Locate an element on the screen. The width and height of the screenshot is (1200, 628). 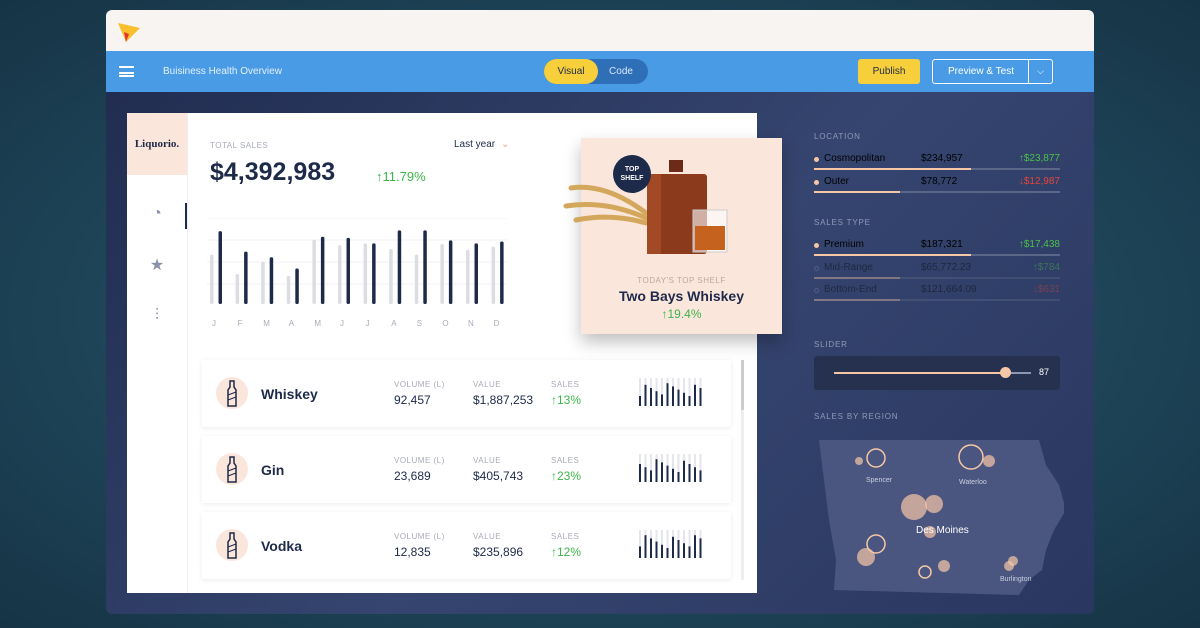
sliders-icon: ⫶ is located at coordinates (156, 315).